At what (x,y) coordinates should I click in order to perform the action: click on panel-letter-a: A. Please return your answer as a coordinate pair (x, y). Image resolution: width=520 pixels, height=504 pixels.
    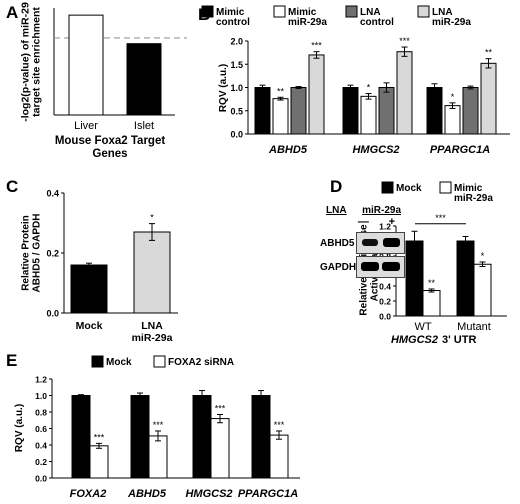
    Looking at the image, I should click on (12, 12).